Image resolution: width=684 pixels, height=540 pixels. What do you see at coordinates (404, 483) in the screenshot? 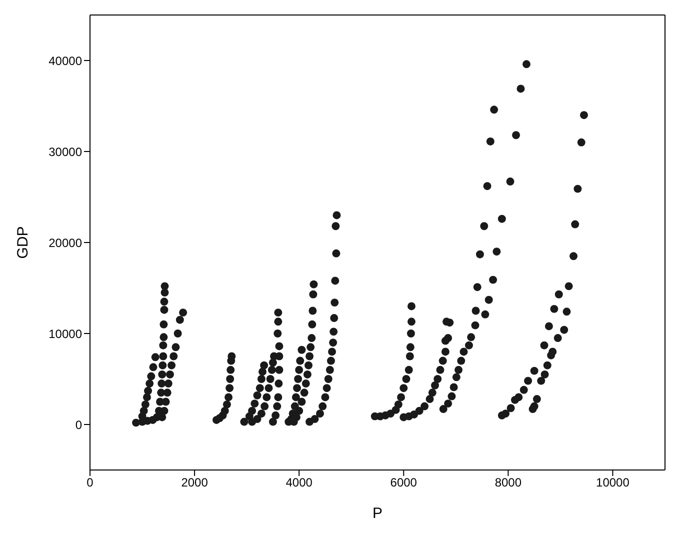
I see `x-tick-label: 6000` at bounding box center [404, 483].